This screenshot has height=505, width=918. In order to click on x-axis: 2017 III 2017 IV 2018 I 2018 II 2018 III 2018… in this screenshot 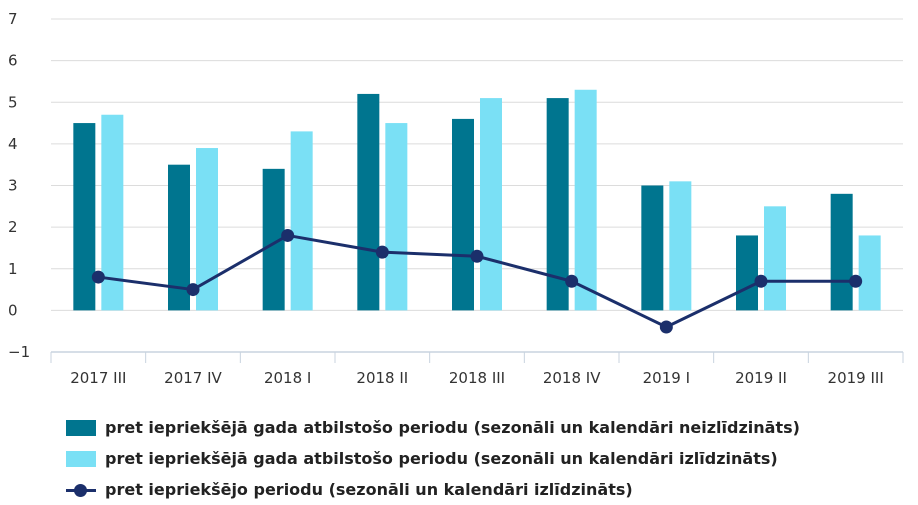, I will do `click(477, 369)`.